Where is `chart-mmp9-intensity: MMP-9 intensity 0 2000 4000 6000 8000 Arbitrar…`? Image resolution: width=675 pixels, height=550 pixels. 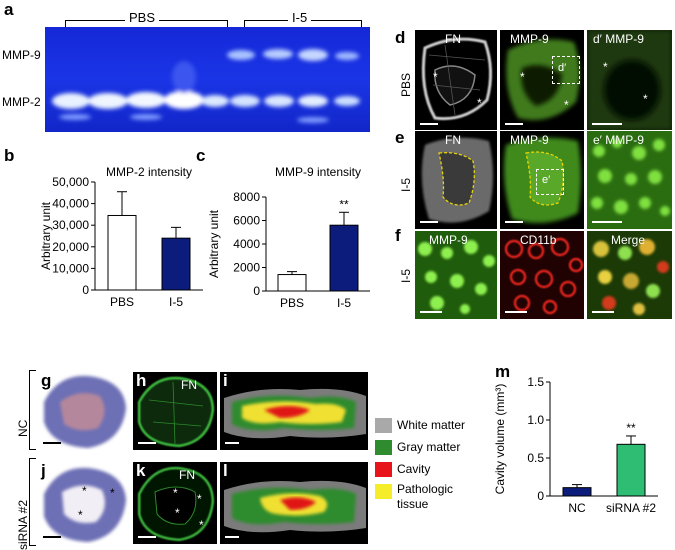
chart-mmp9-intensity: MMP-9 intensity 0 2000 4000 6000 8000 Arbitrar… is located at coordinates (288, 237).